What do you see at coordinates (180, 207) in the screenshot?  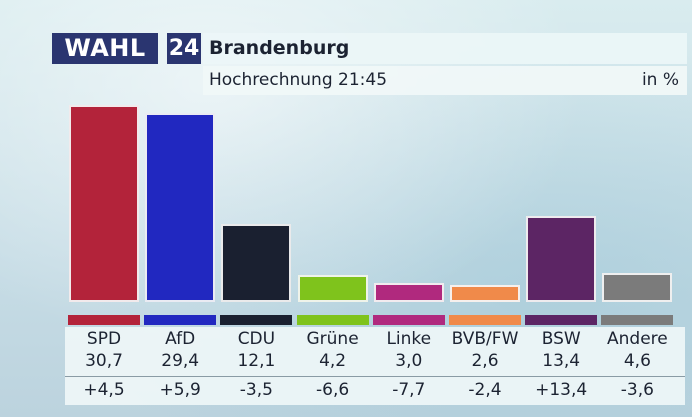 I see `bar-afd` at bounding box center [180, 207].